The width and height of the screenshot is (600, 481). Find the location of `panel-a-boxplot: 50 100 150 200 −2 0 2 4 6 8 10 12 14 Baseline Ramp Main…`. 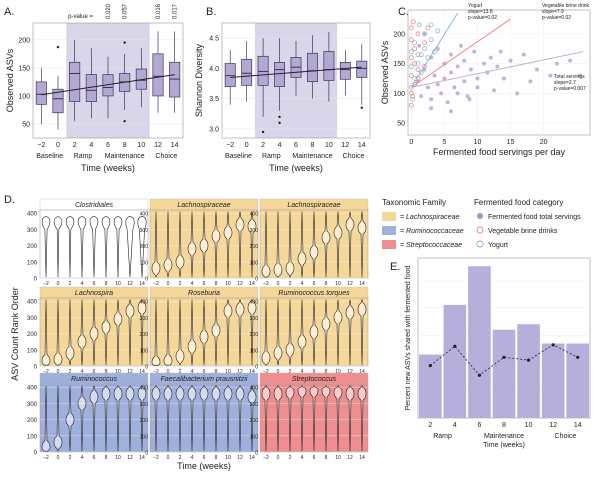

panel-a-boxplot: 50 100 150 200 −2 0 2 4 6 8 10 12 14 Baseline Ramp Main… is located at coordinates (94, 88).